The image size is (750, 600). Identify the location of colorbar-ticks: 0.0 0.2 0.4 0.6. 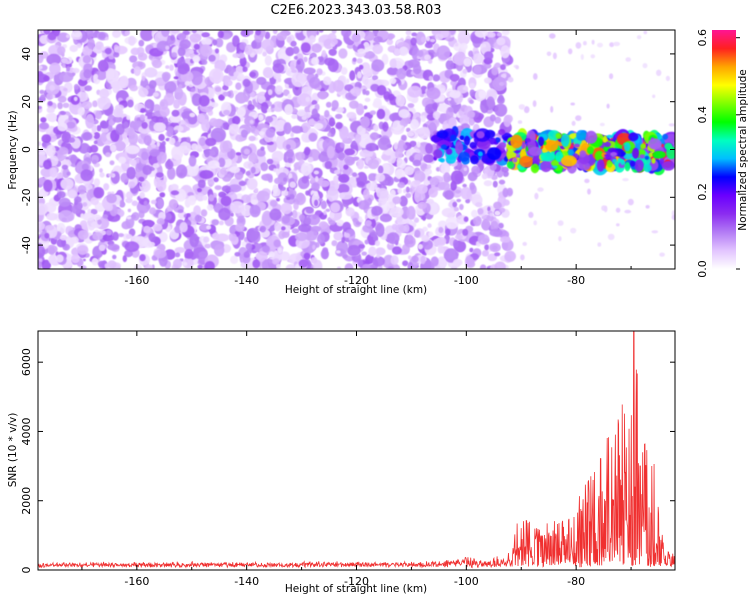
(718, 153).